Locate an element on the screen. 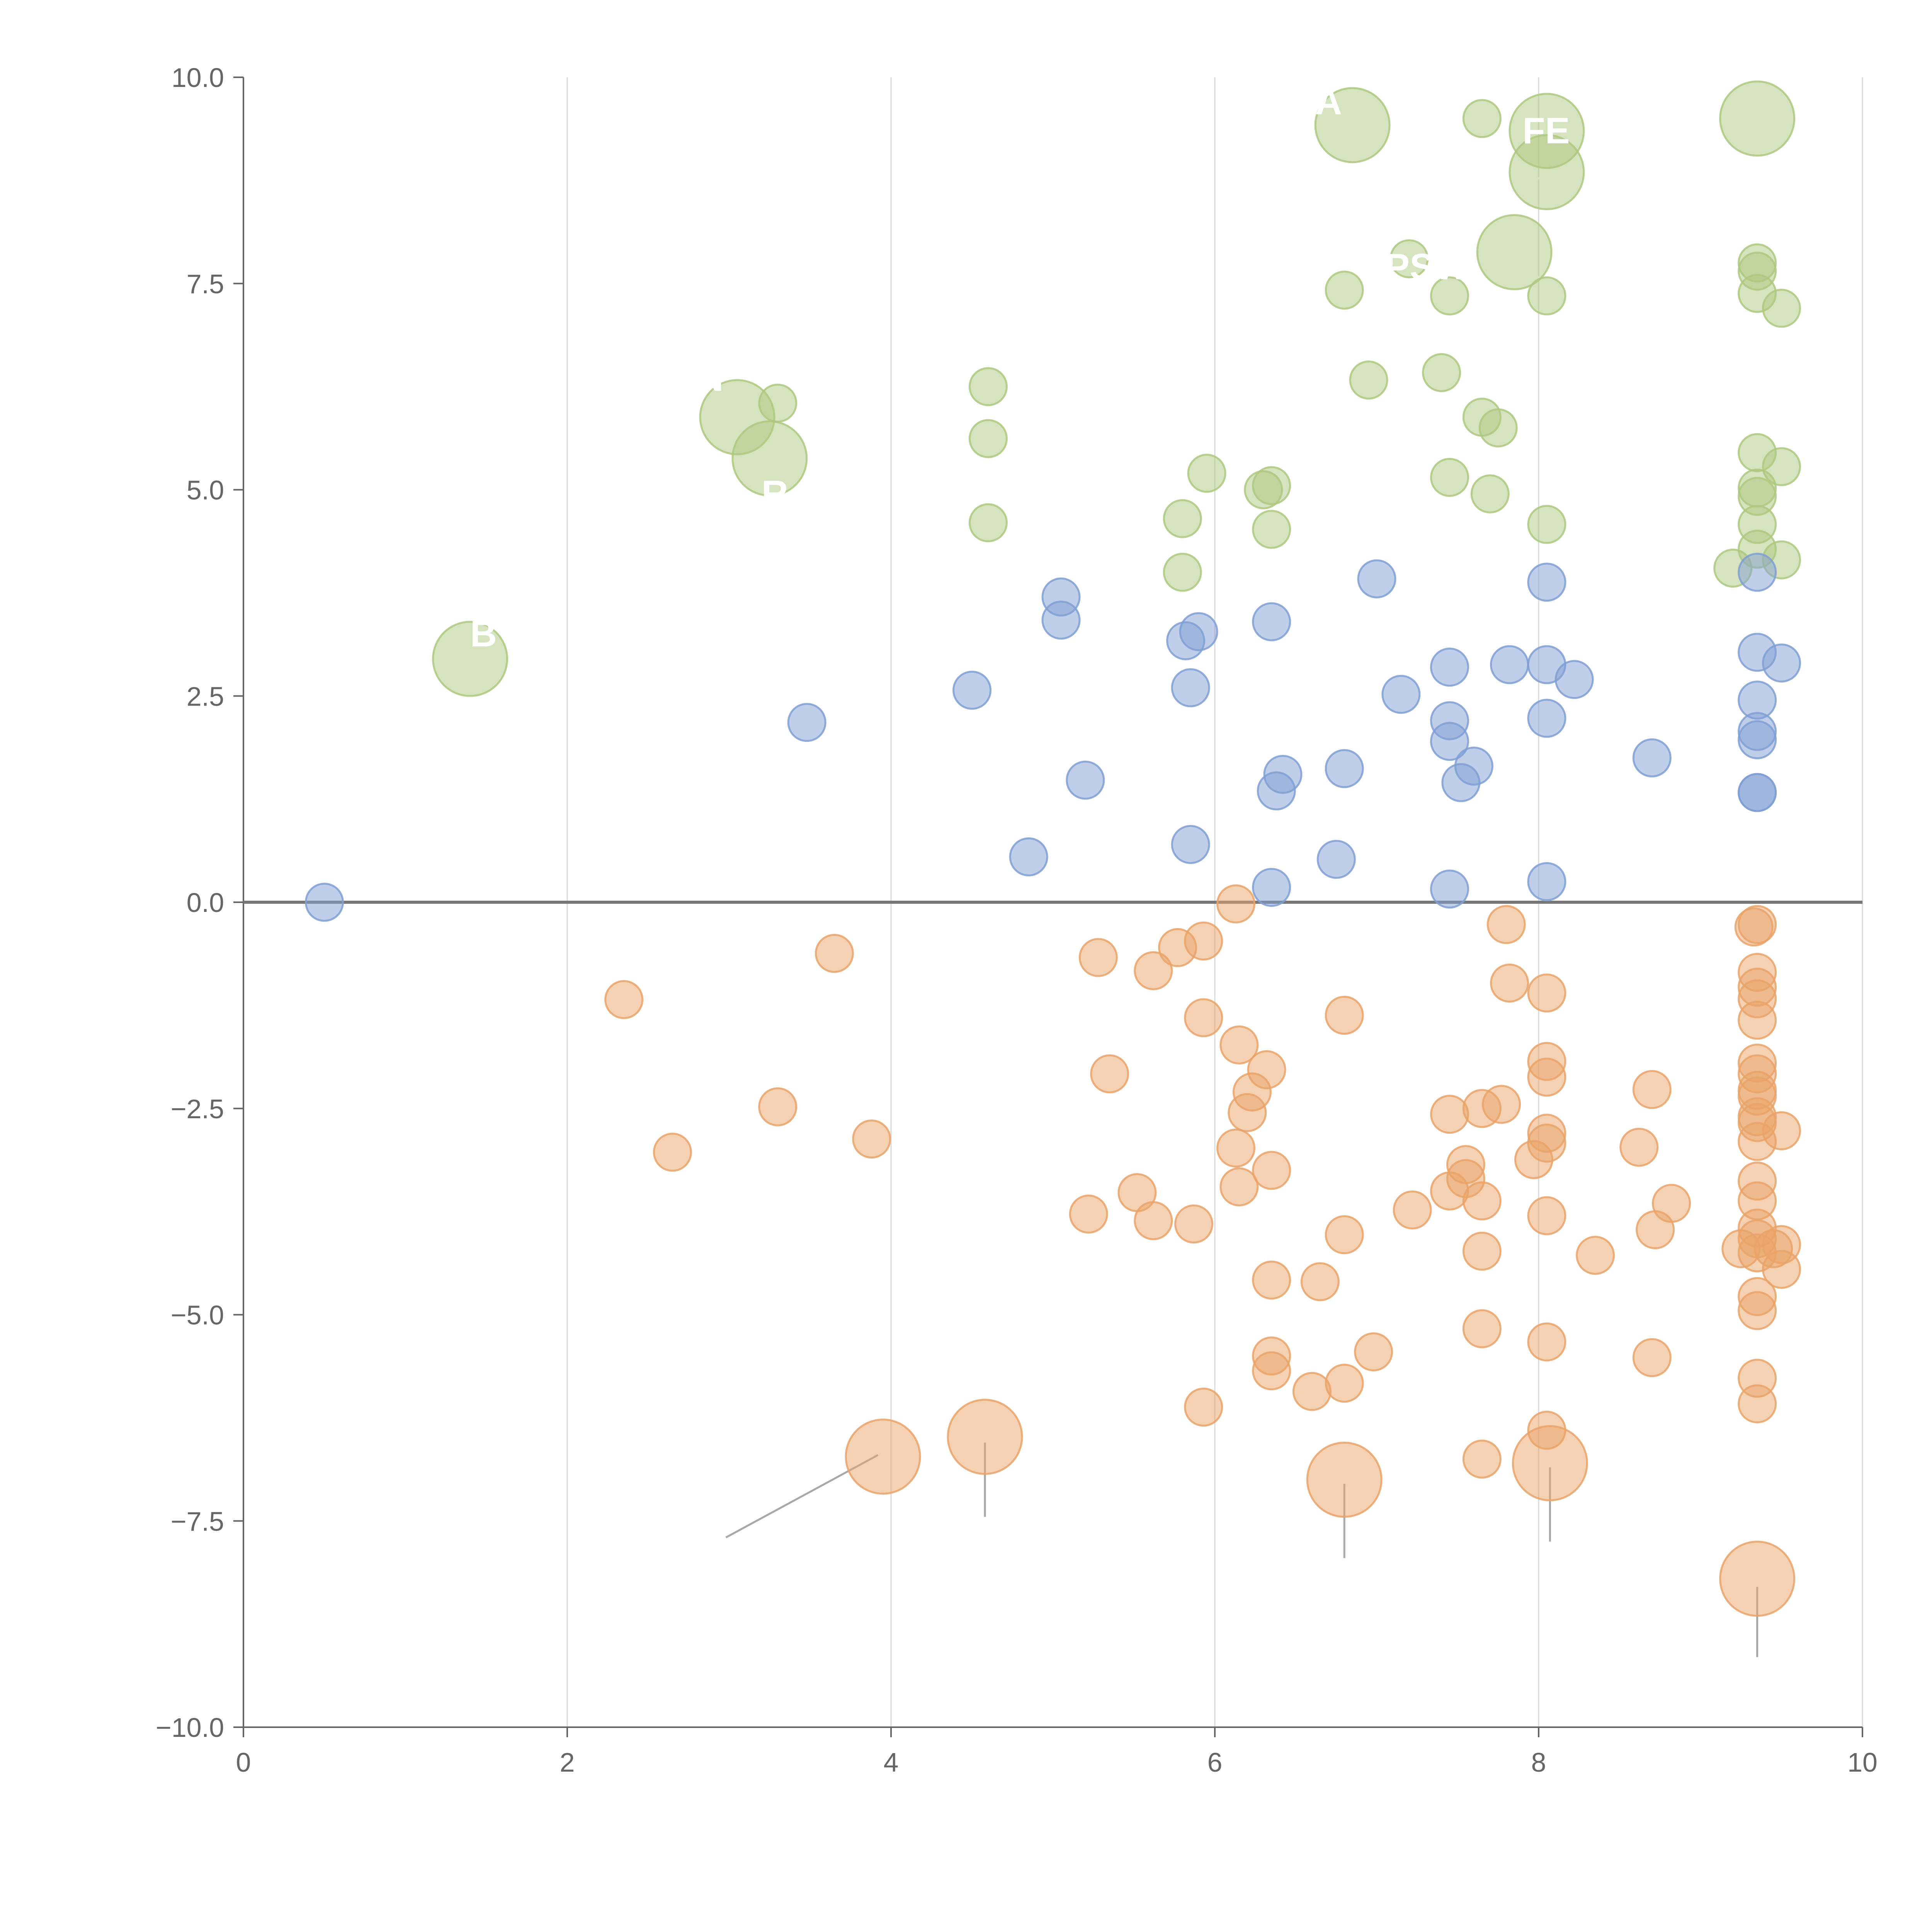 Image resolution: width=1932 pixels, height=1932 pixels. x-tick-label: 4 is located at coordinates (892, 1762).